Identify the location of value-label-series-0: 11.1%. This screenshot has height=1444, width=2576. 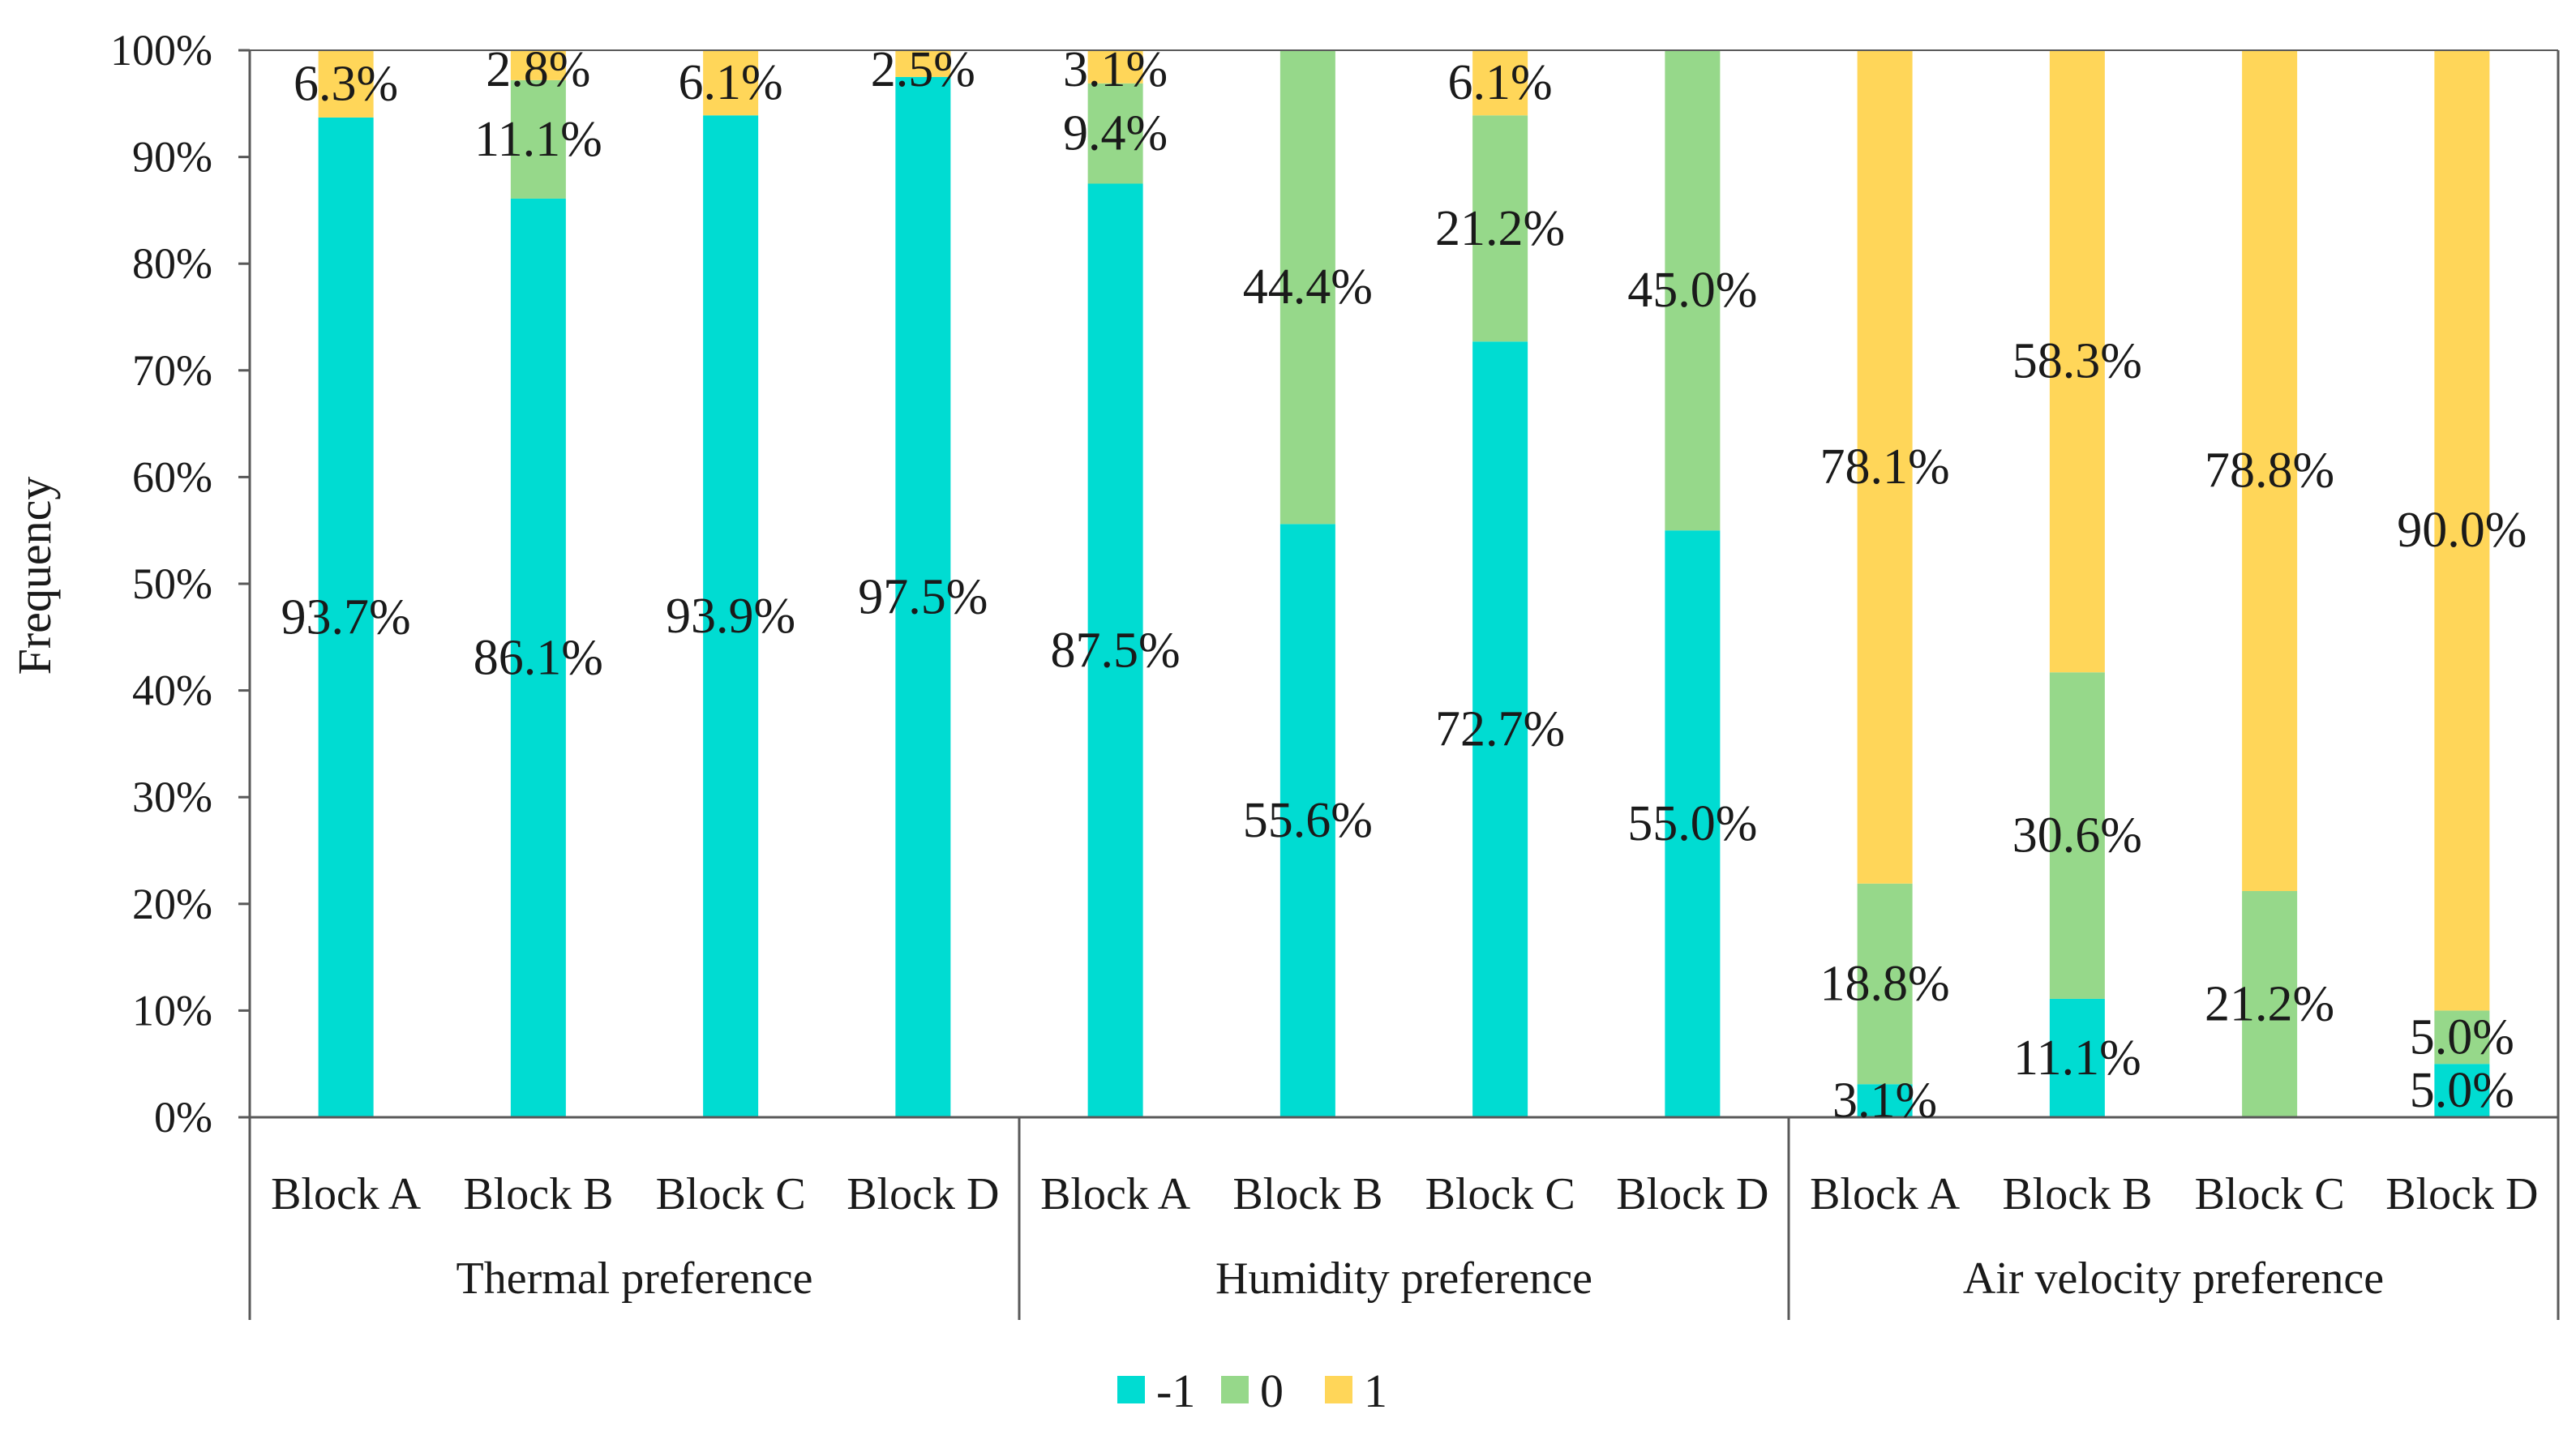
(2077, 1058).